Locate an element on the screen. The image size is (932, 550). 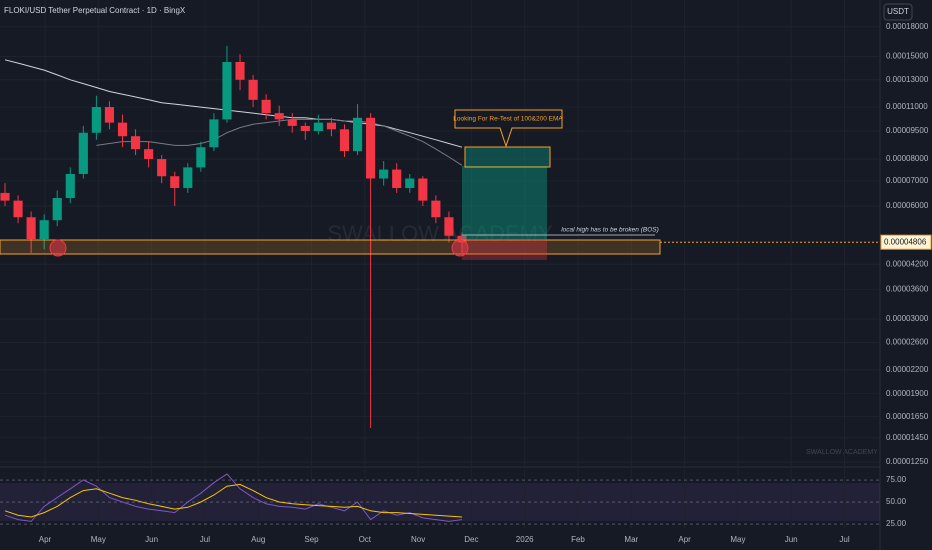
last-price-box is located at coordinates (906, 242).